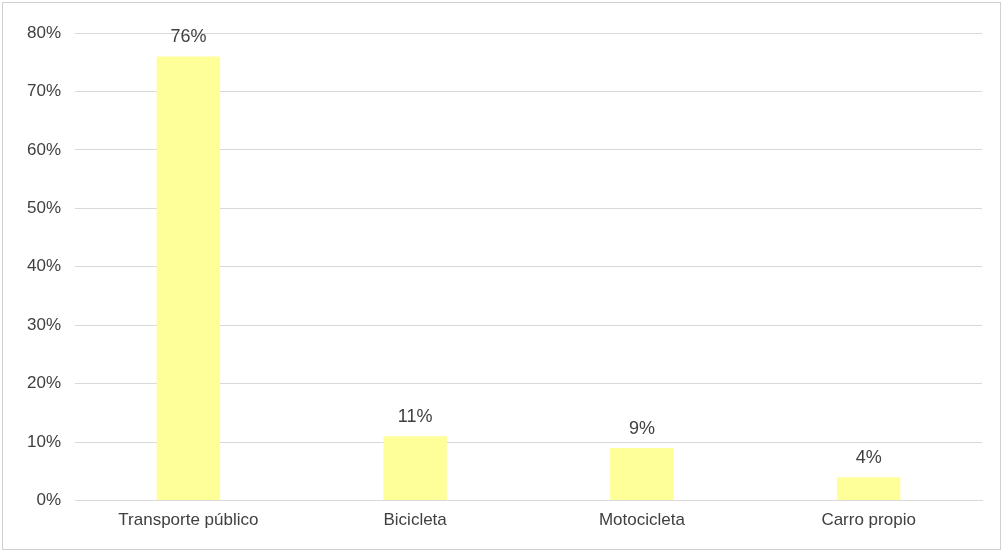 The width and height of the screenshot is (1003, 552). Describe the element at coordinates (44, 383) in the screenshot. I see `y-tick-label: 20%` at that location.